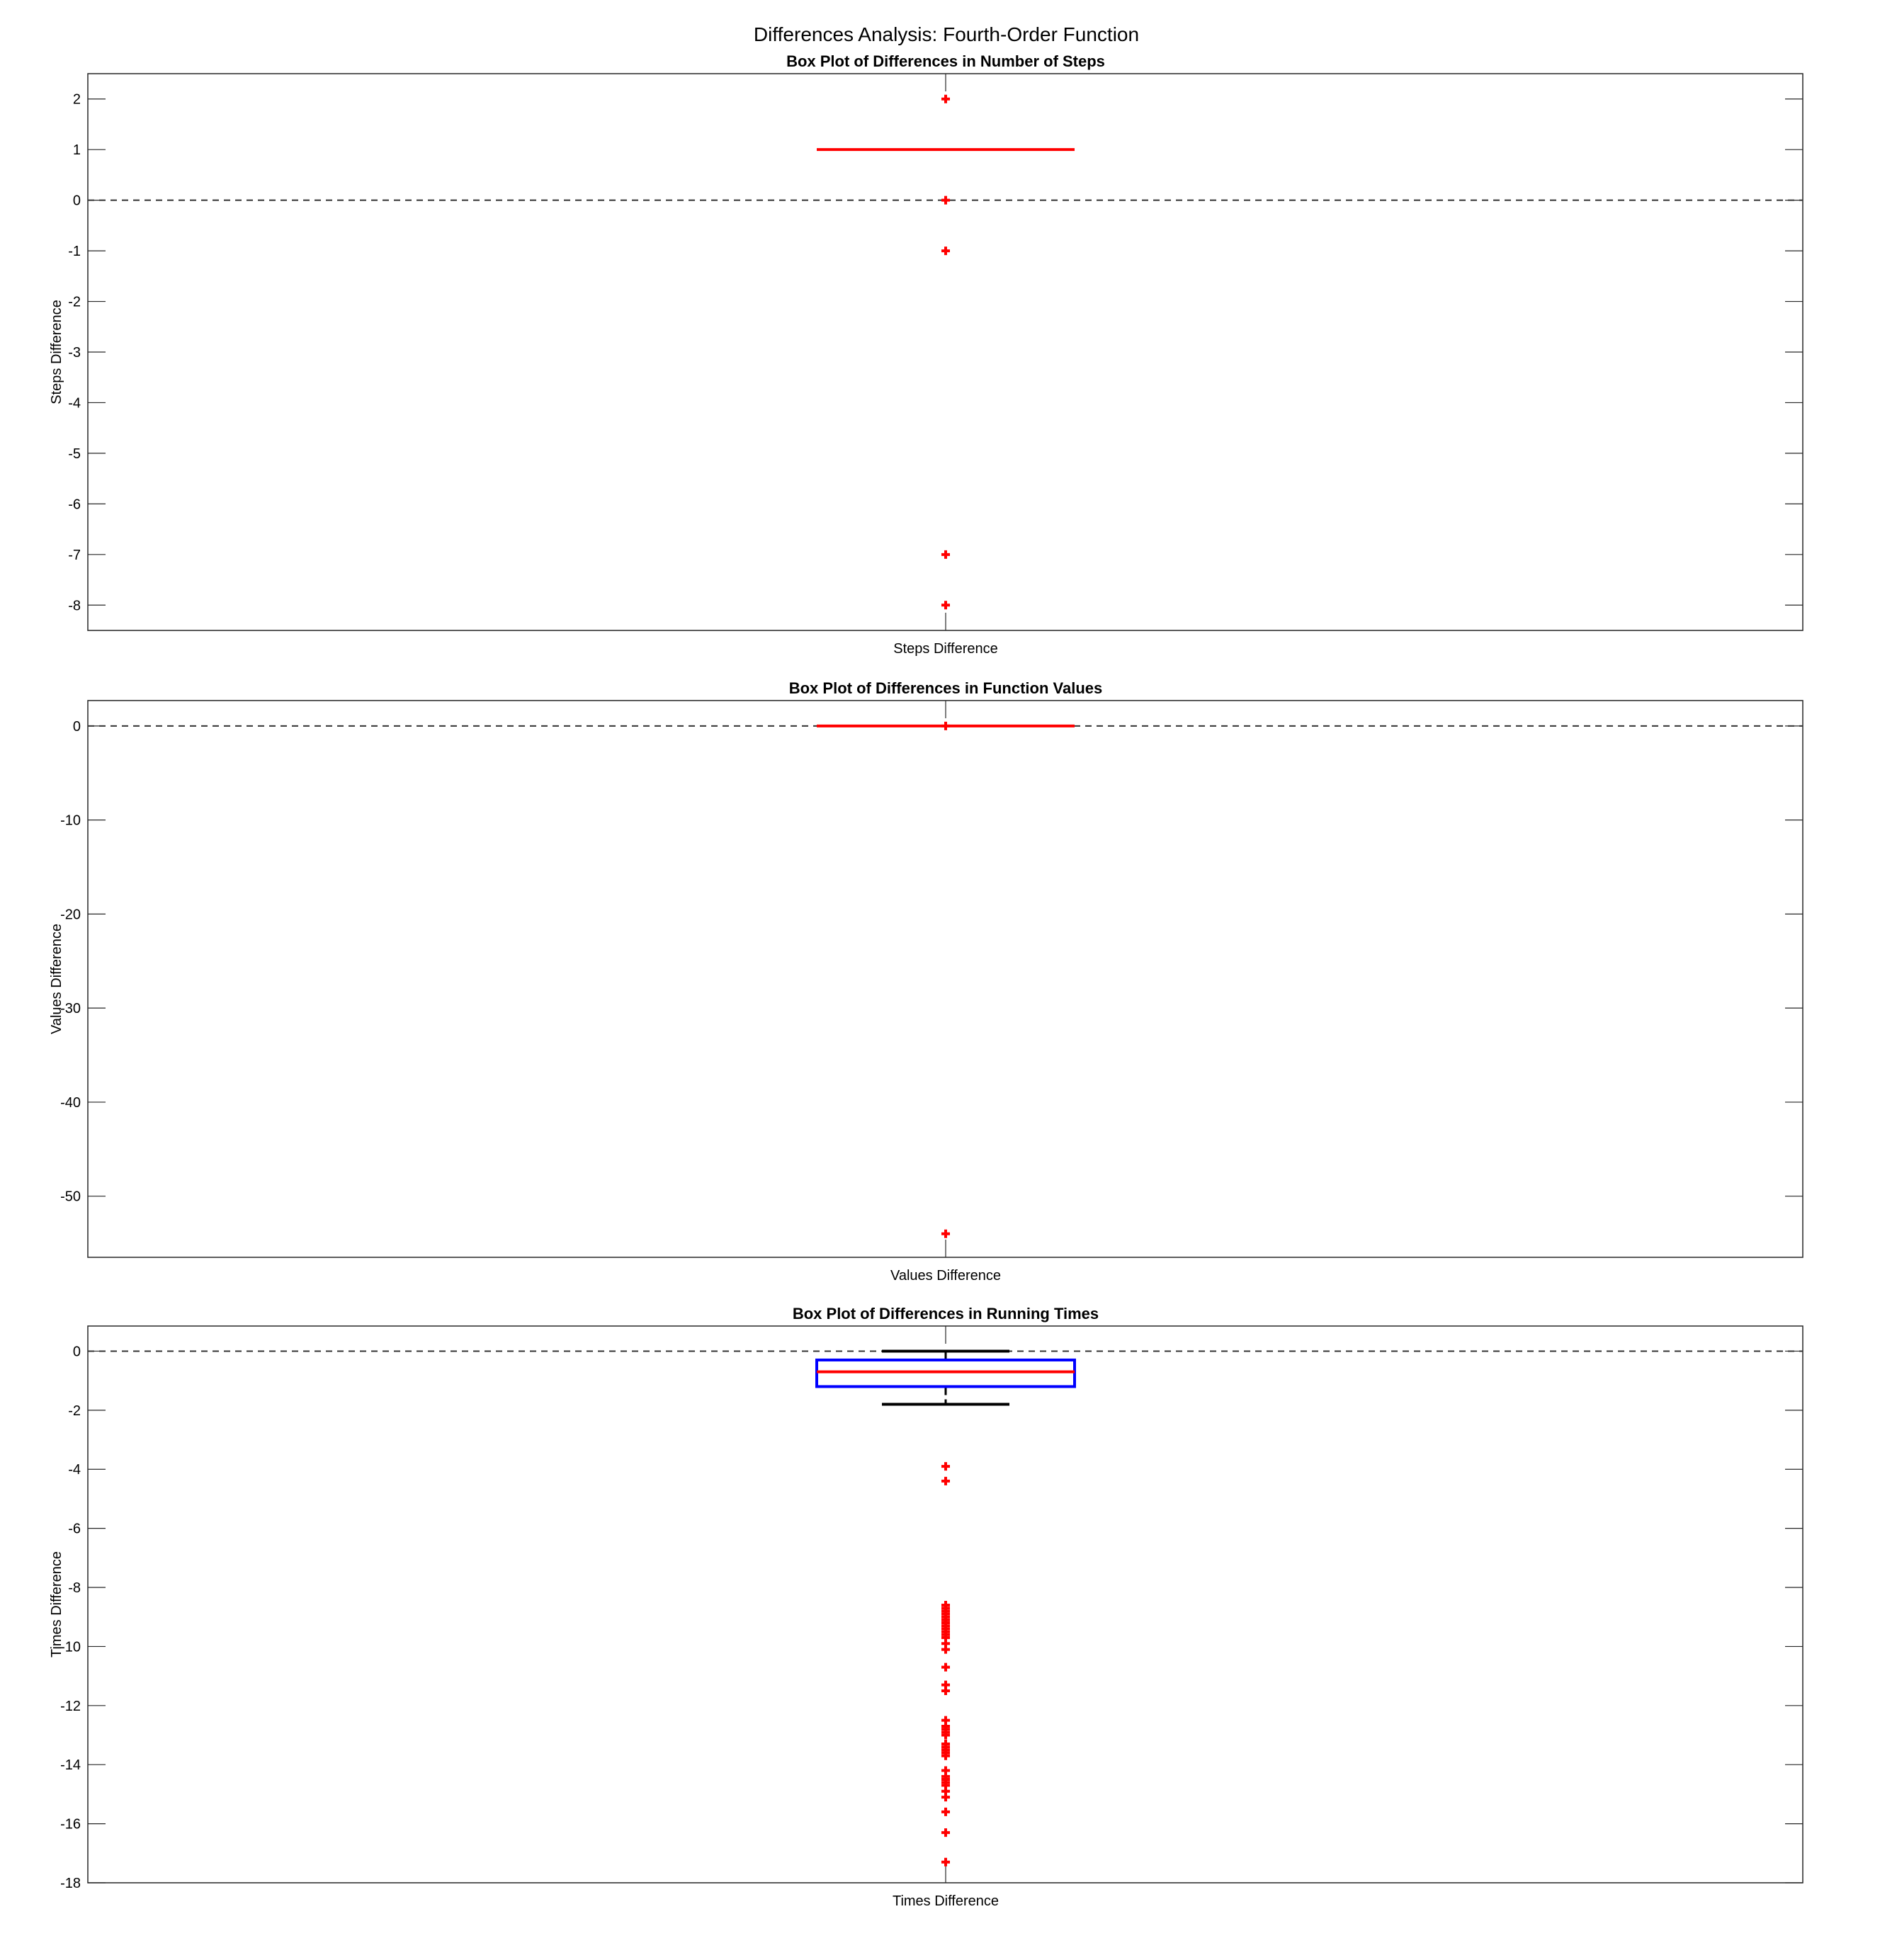  What do you see at coordinates (70, 914) in the screenshot?
I see `y-tick-label: -20` at bounding box center [70, 914].